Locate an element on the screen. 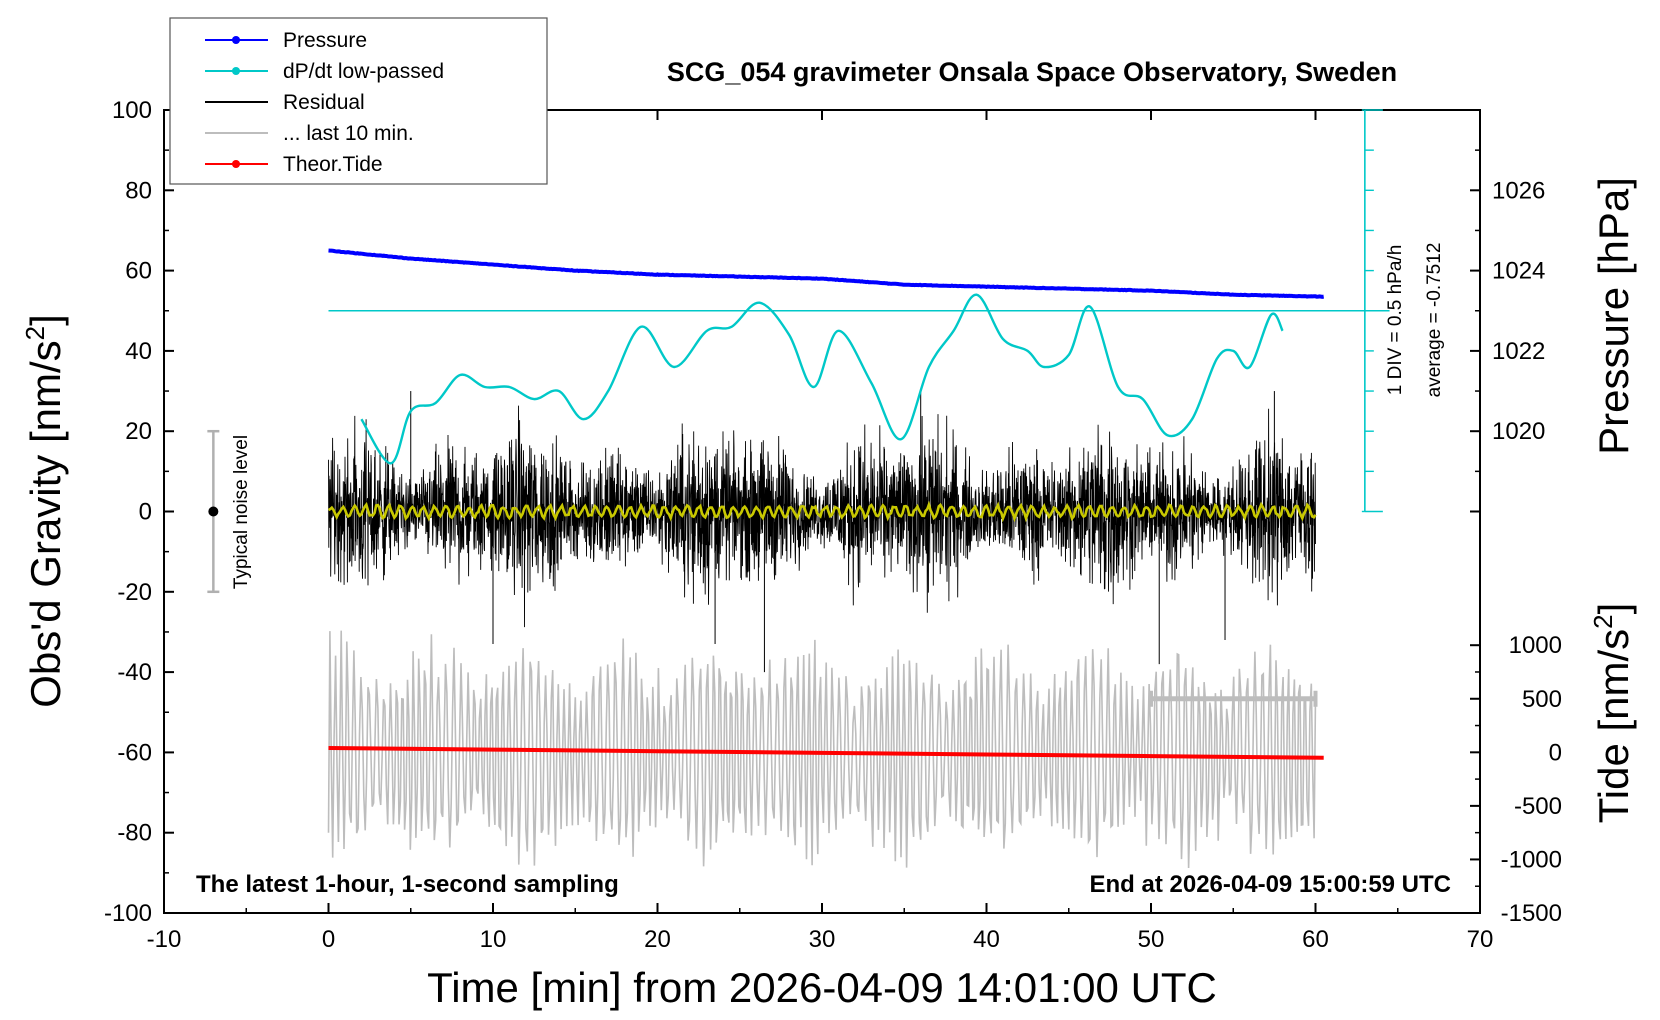 This screenshot has width=1660, height=1020. x-tick-label: 0 is located at coordinates (328, 939).